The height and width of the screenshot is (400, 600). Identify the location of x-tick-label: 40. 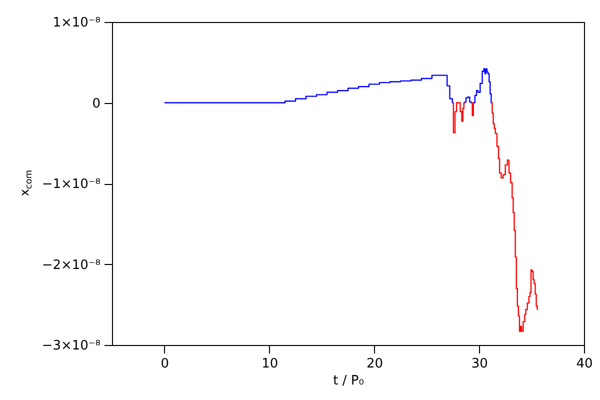
(584, 364).